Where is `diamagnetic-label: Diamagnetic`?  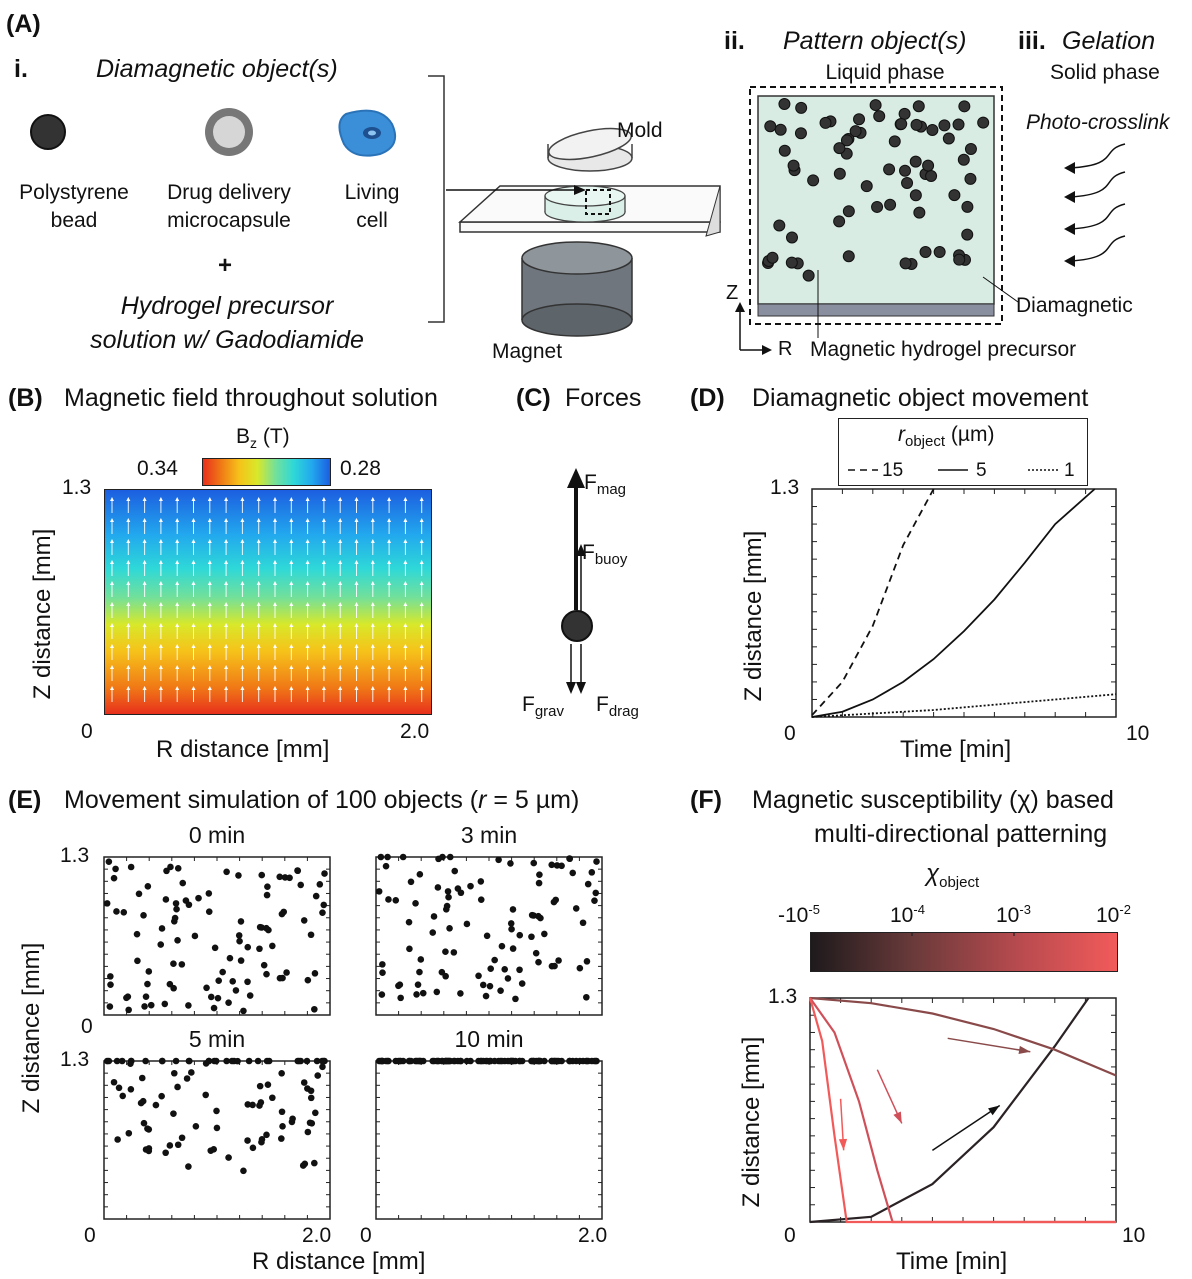
diamagnetic-label: Diamagnetic is located at coordinates (1074, 305).